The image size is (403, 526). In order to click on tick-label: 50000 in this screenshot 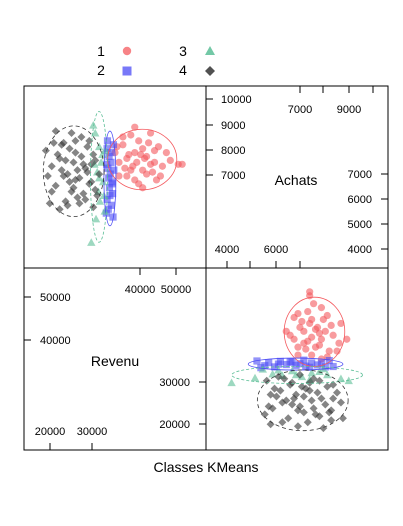, I will do `click(55, 298)`.